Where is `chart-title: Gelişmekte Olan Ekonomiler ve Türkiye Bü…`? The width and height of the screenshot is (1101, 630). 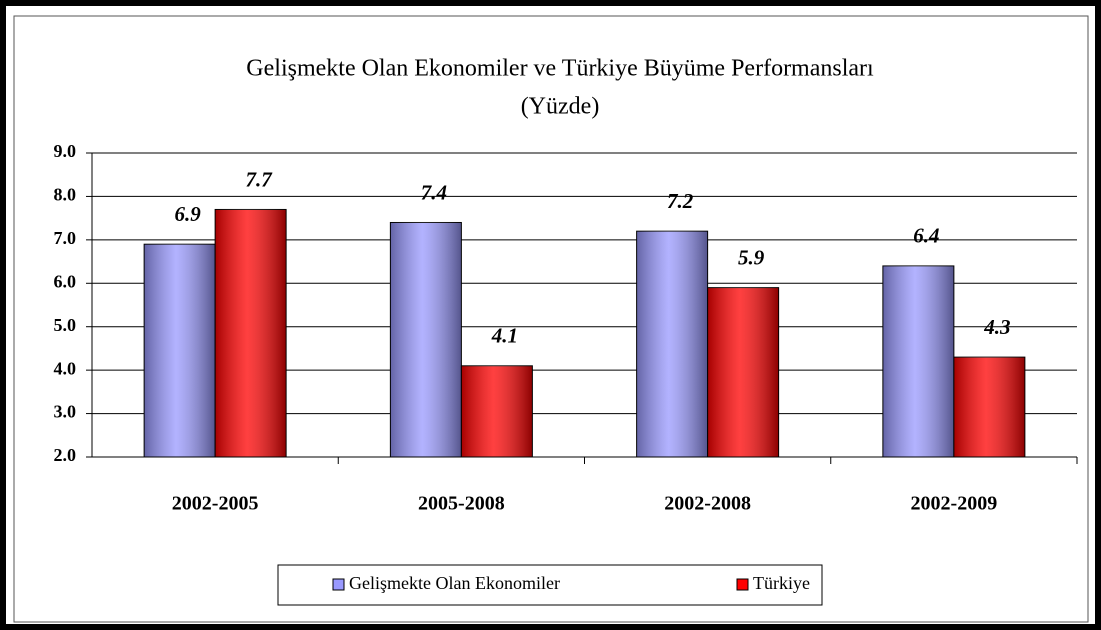 chart-title: Gelişmekte Olan Ekonomiler ve Türkiye Bü… is located at coordinates (560, 69).